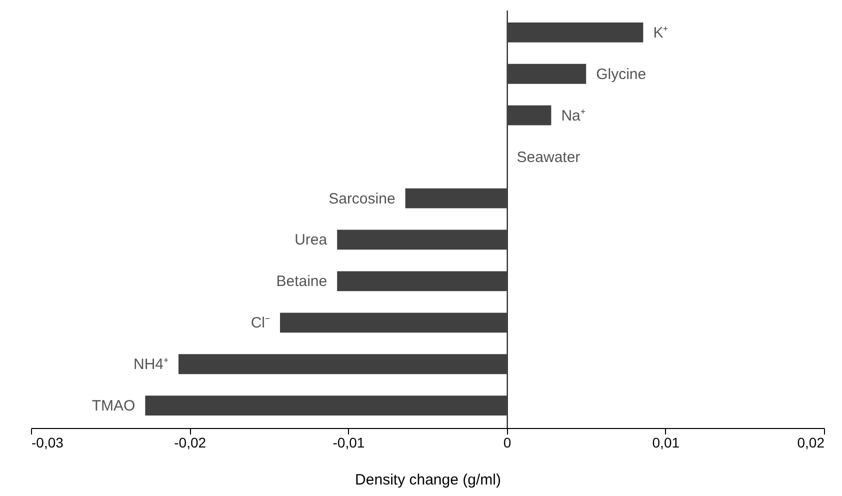 This screenshot has height=496, width=842. Describe the element at coordinates (666, 442) in the screenshot. I see `x-tick-label: 0,01` at that location.